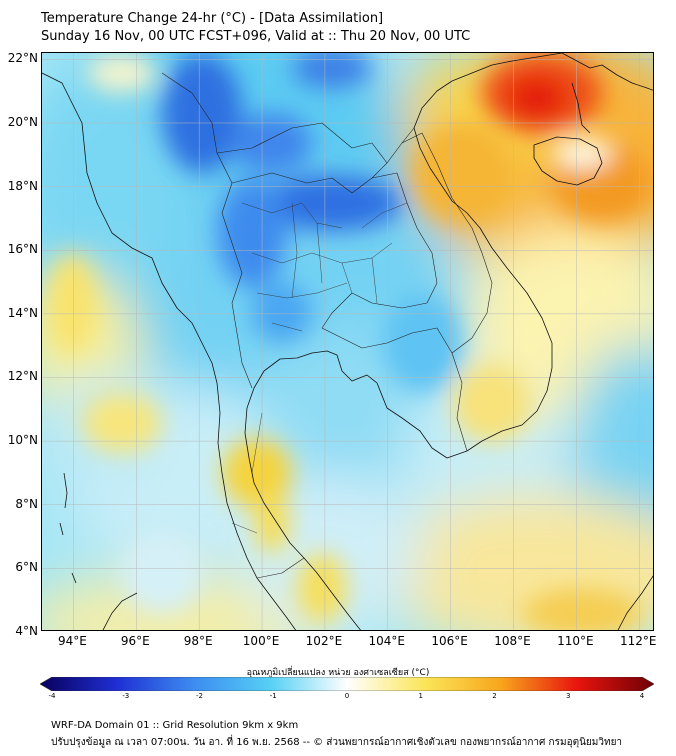 This screenshot has width=676, height=756. I want to click on lat-tick-label: 22°N, so click(22, 58).